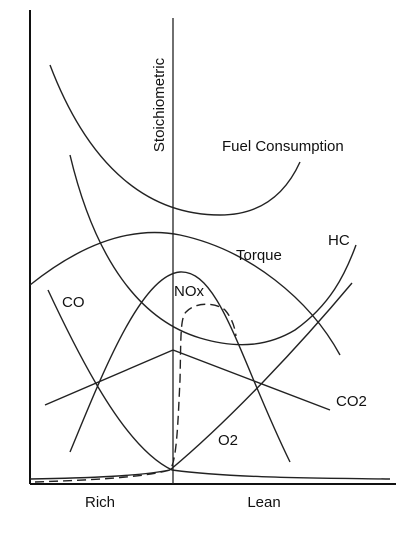  What do you see at coordinates (73, 302) in the screenshot?
I see `curve-label: CO` at bounding box center [73, 302].